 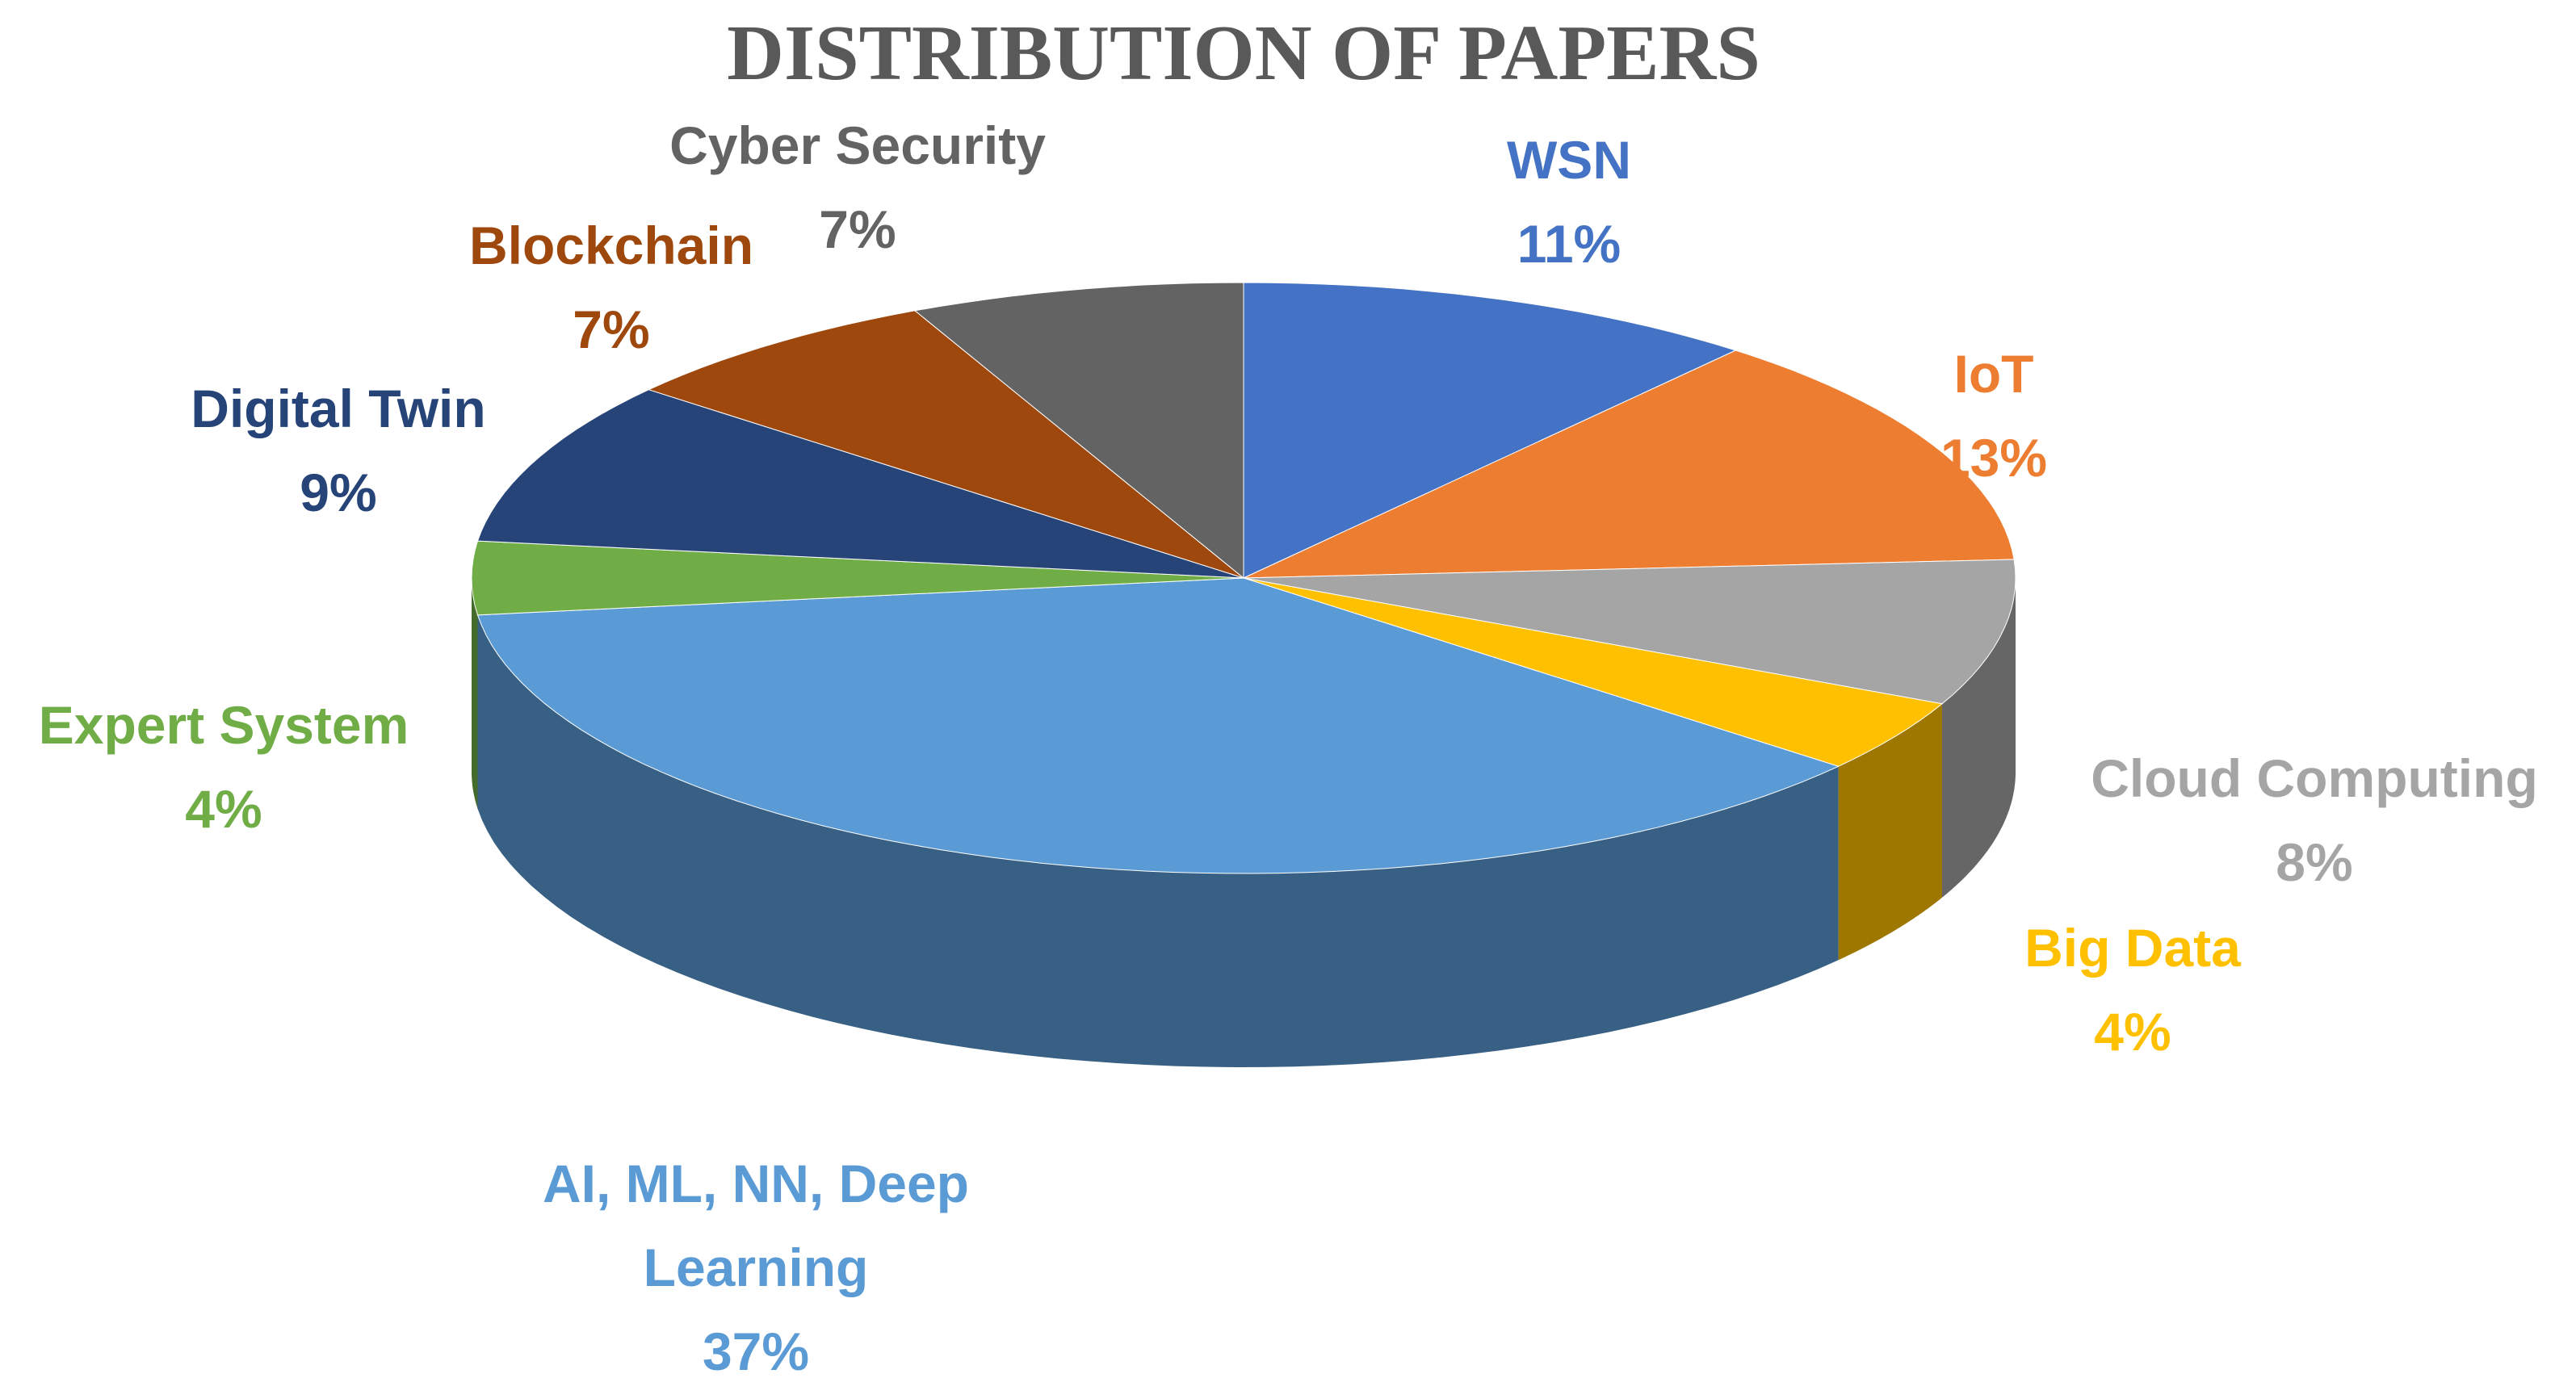 I want to click on category-label: Blockchain, so click(x=611, y=245).